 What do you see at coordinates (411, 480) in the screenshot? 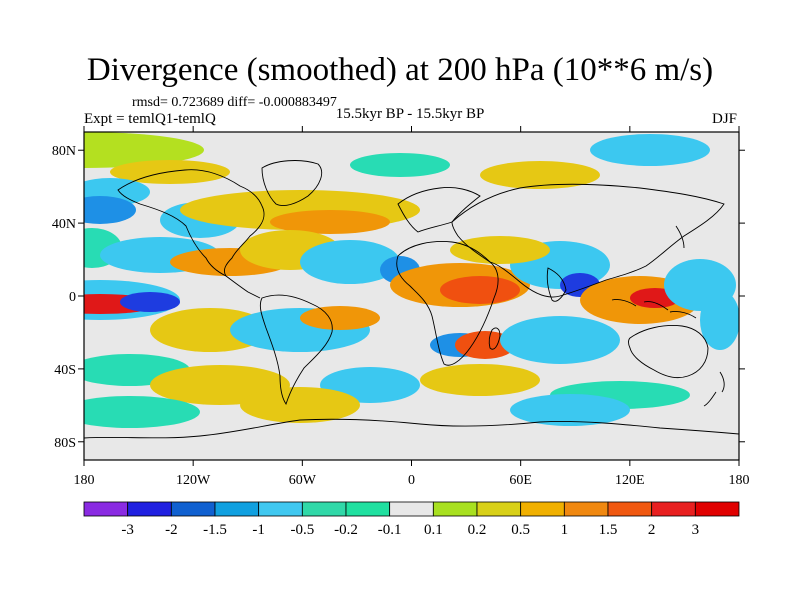
I see `lon-tick-label: 0` at bounding box center [411, 480].